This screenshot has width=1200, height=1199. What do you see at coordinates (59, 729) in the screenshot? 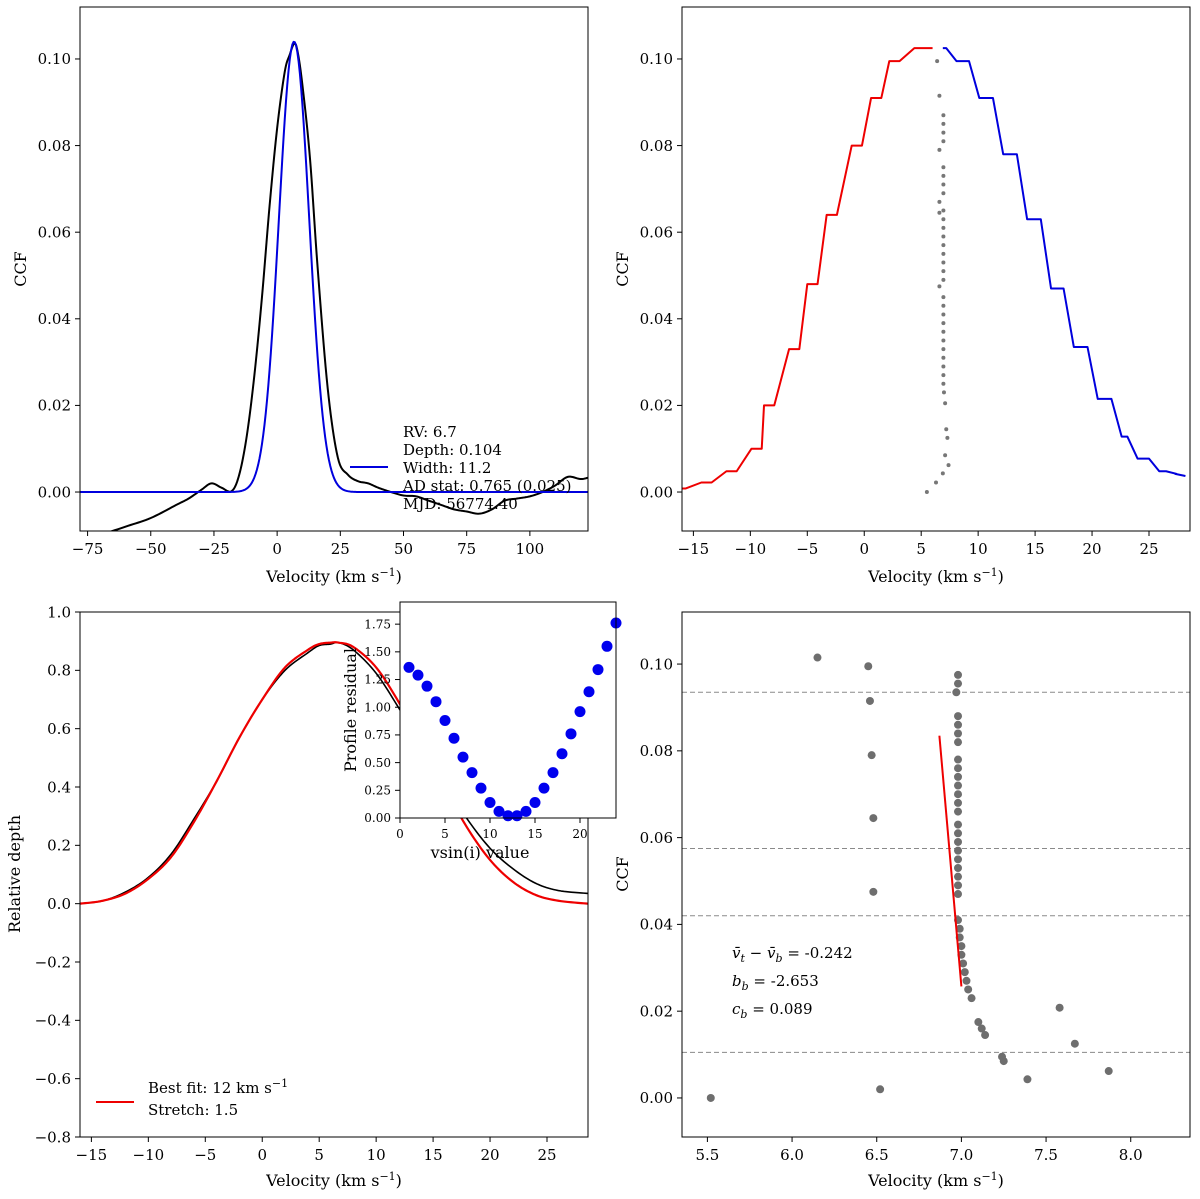
I see `y-tick-label: 0.6` at bounding box center [59, 729].